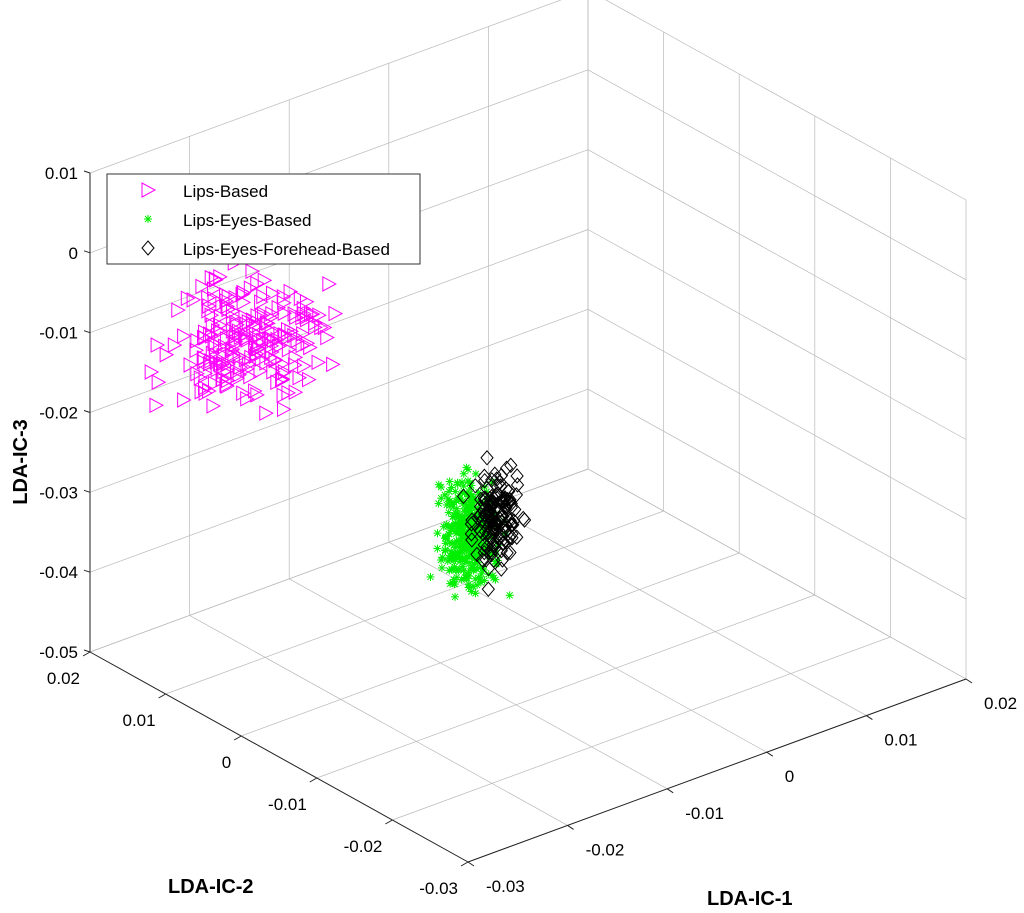 This screenshot has width=1024, height=913. What do you see at coordinates (61, 173) in the screenshot?
I see `z-tick-label: 0.01` at bounding box center [61, 173].